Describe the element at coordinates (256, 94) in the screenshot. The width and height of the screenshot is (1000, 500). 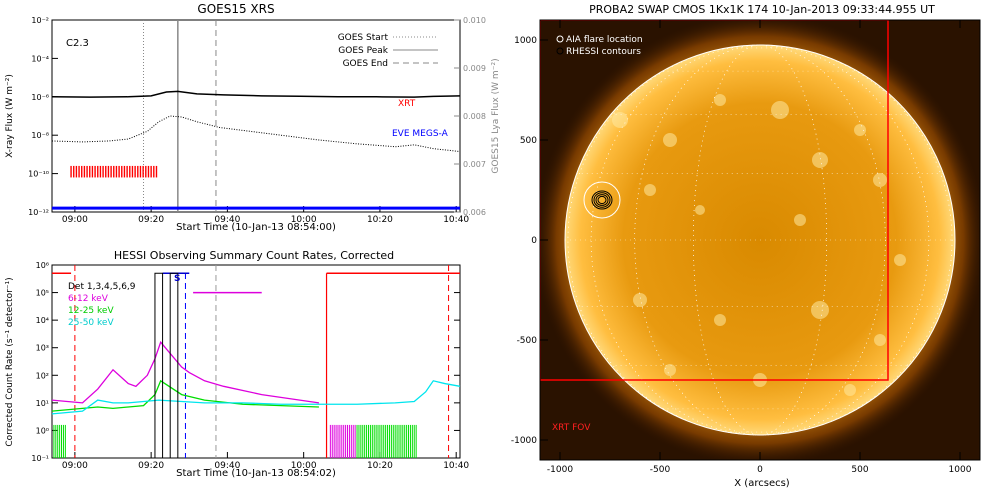
I see `goes-long-series` at that location.